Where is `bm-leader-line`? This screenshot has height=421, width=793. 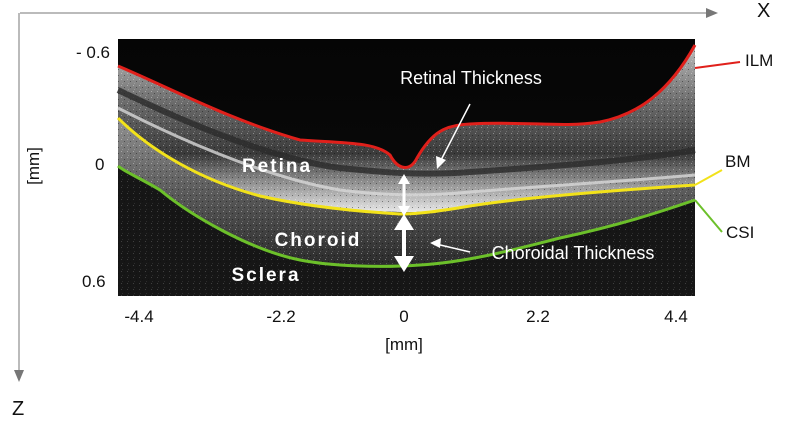 bm-leader-line is located at coordinates (708, 177).